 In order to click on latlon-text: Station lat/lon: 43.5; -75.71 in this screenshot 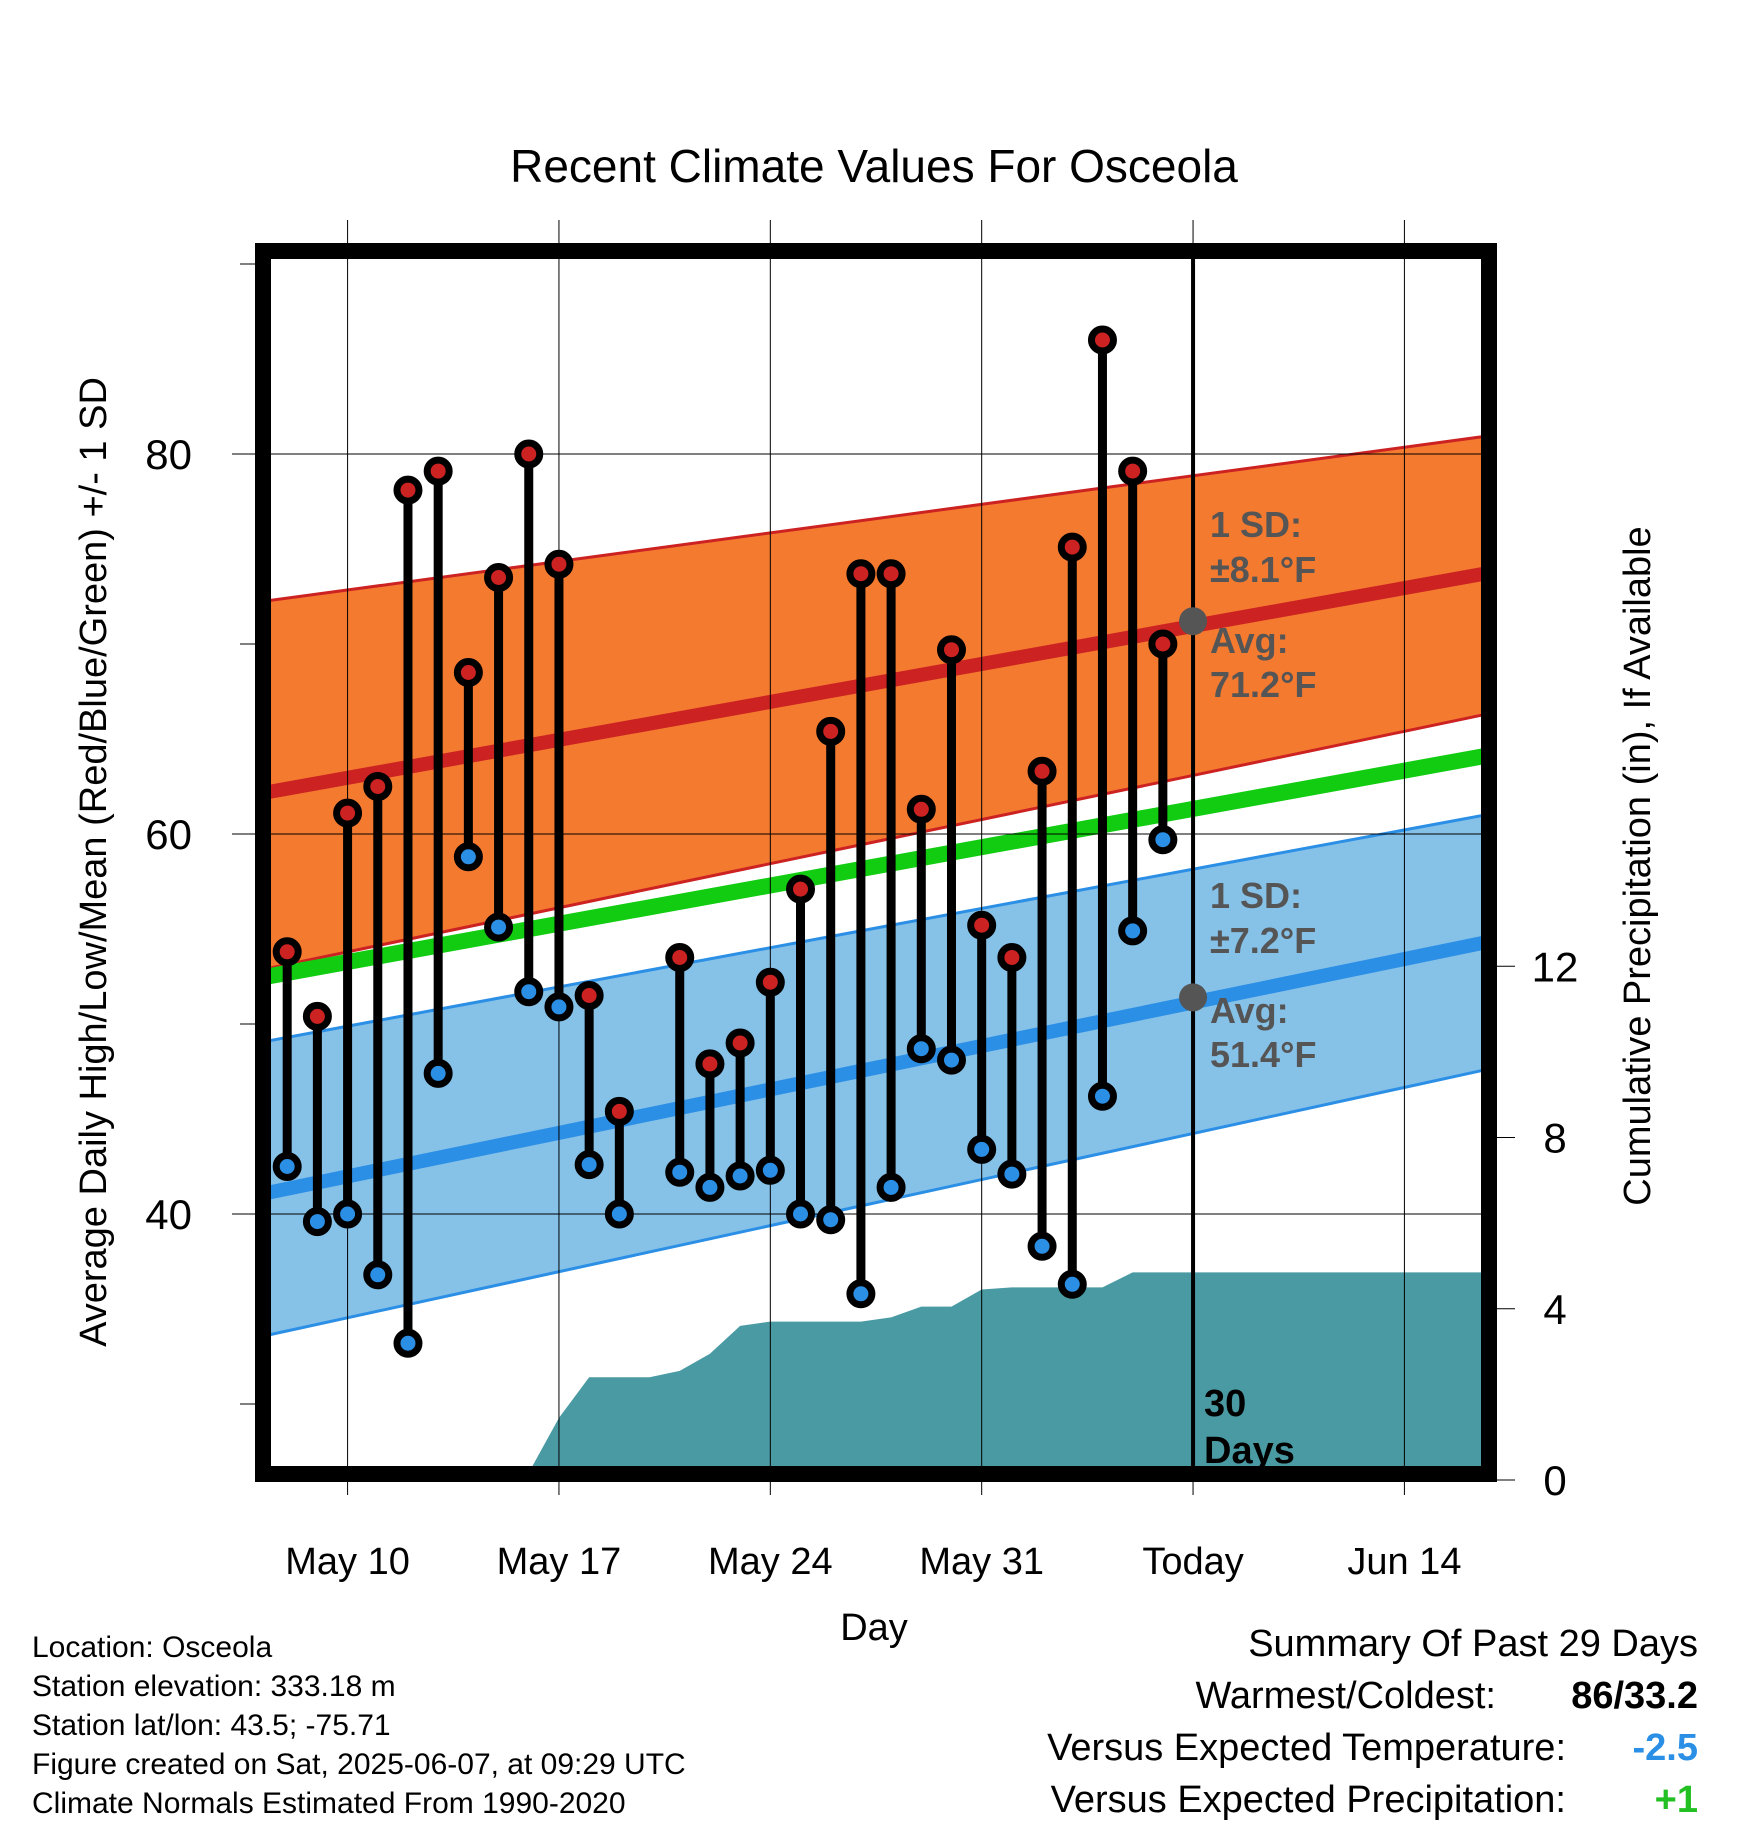, I will do `click(211, 1725)`.